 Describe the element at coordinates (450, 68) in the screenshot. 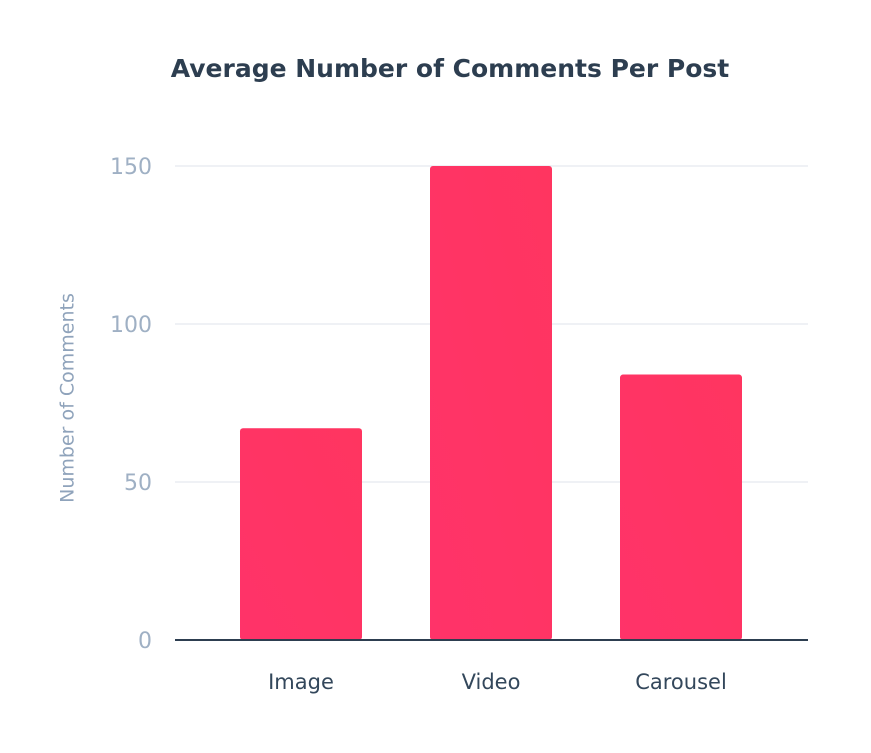

I see `chart-title: Average Number of Comments Per Post` at that location.